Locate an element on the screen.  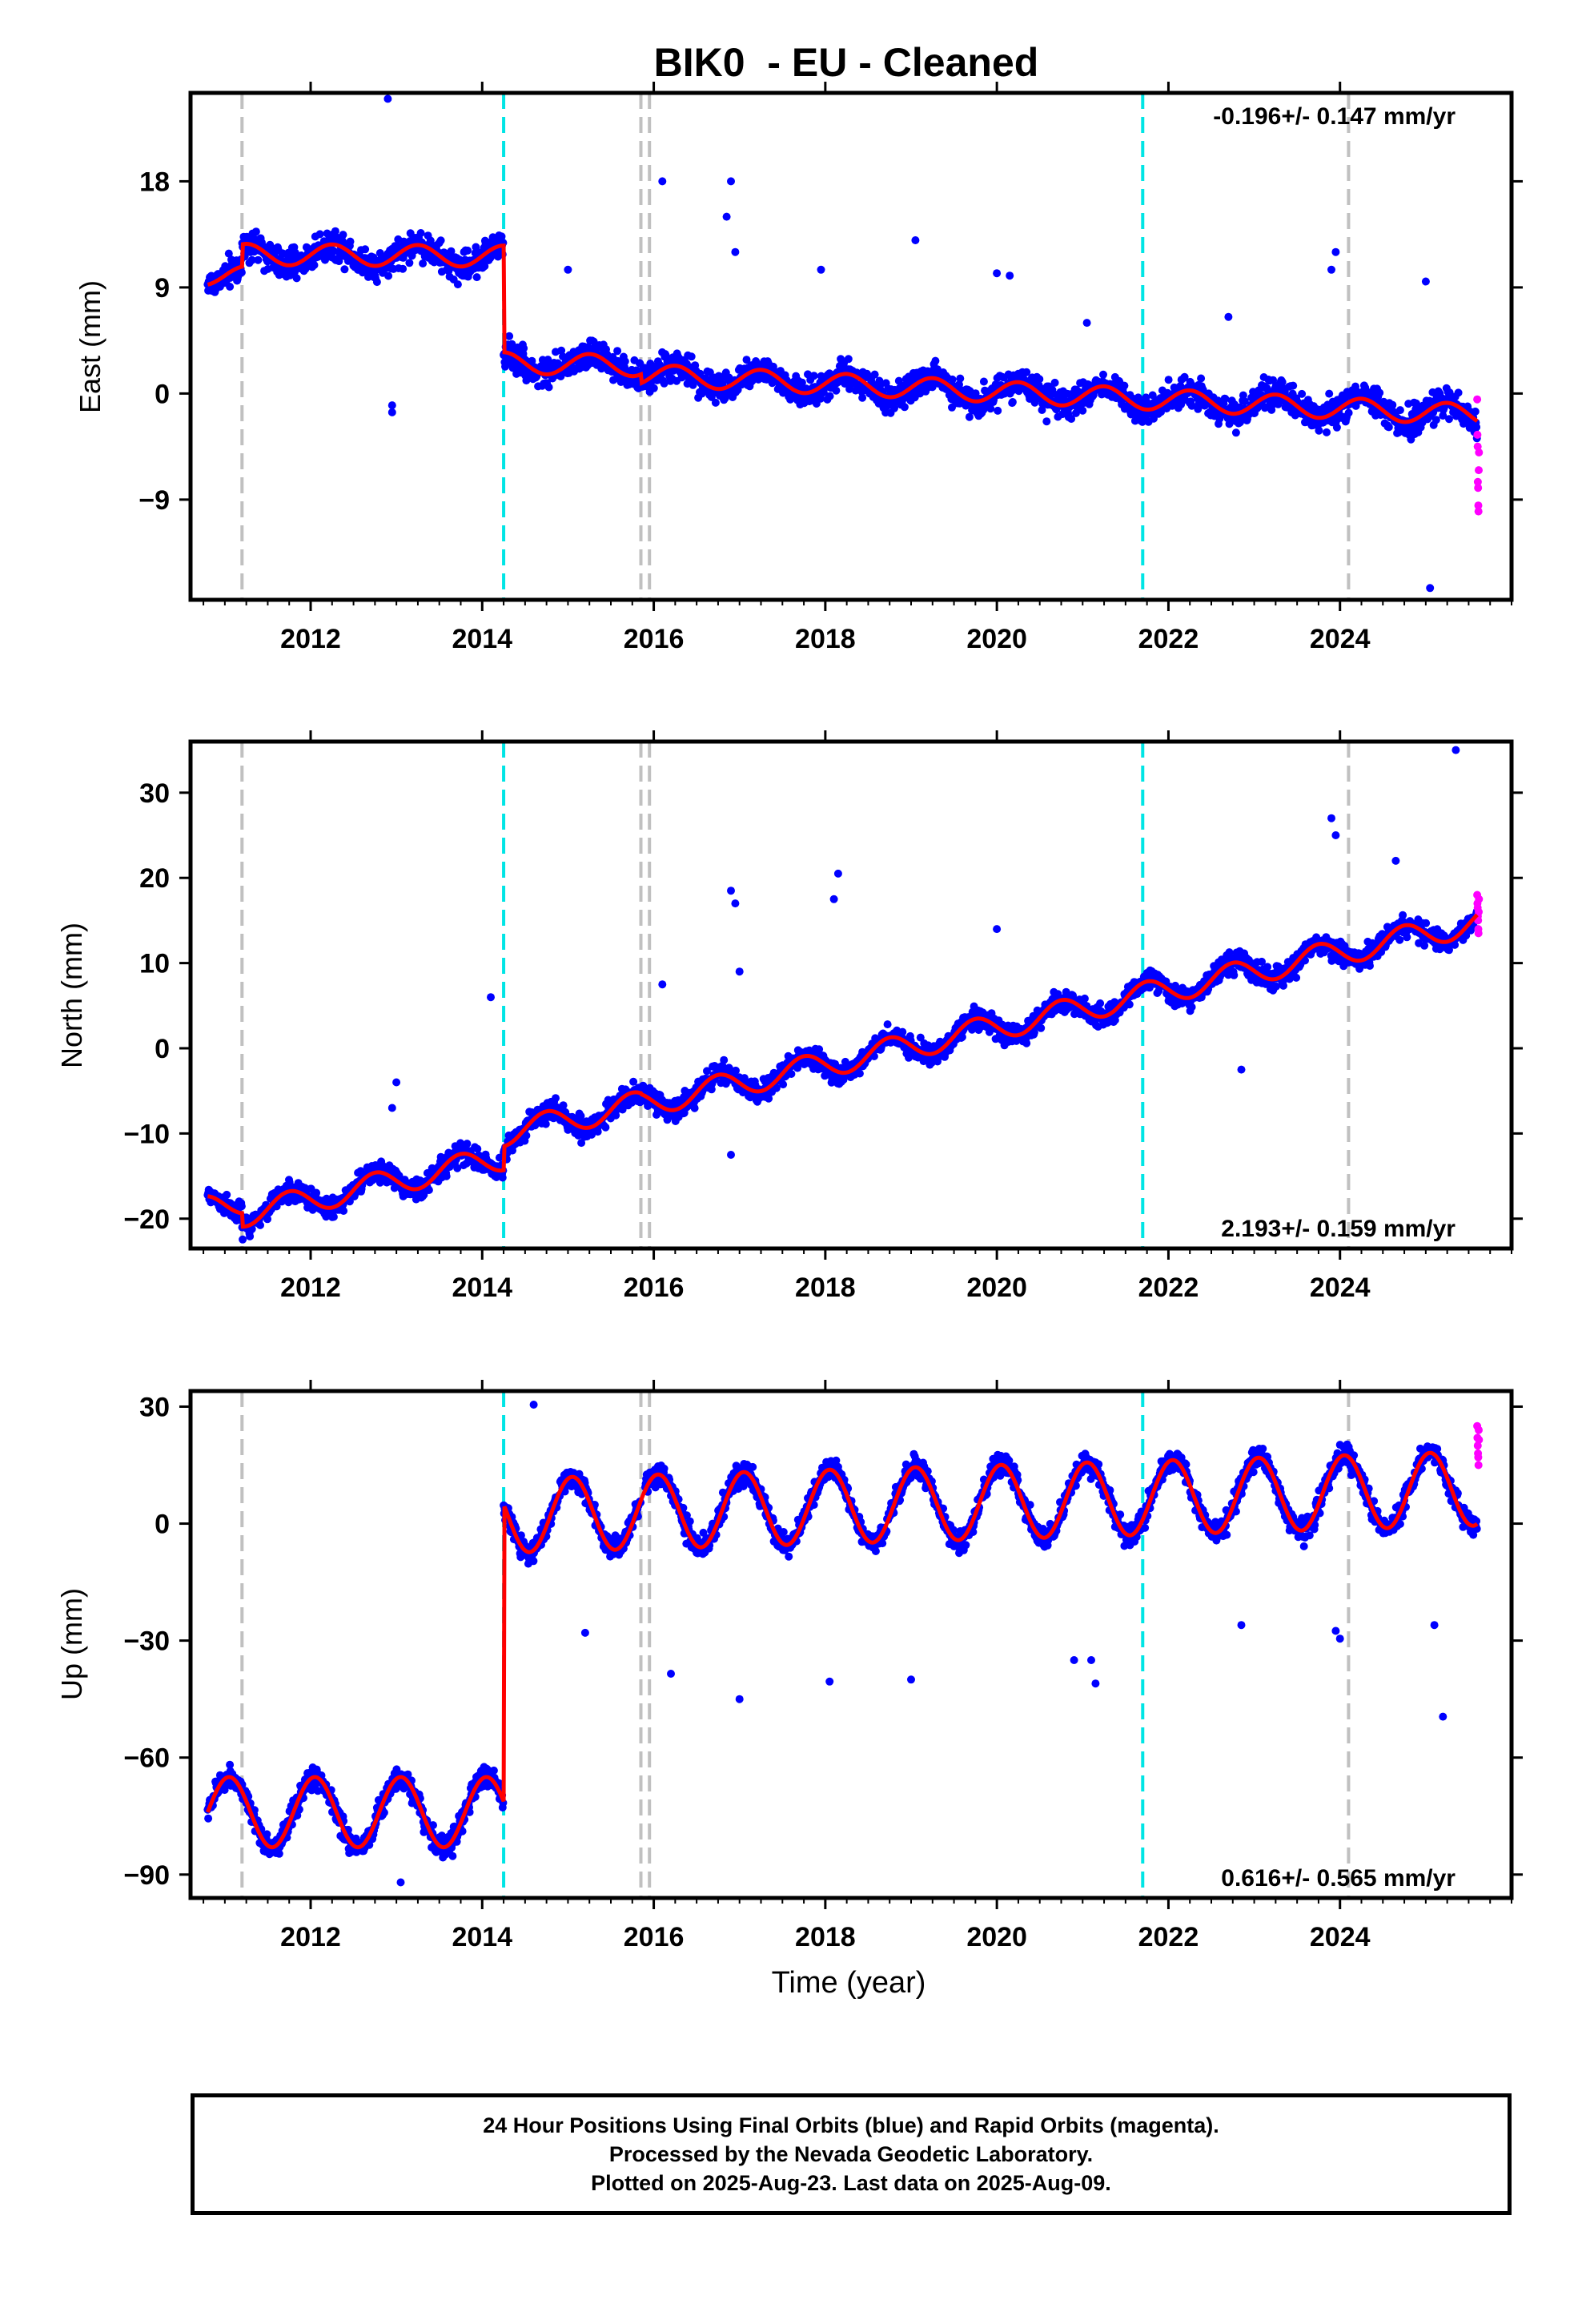
east-x-tick-label: 2016 is located at coordinates (655, 639).